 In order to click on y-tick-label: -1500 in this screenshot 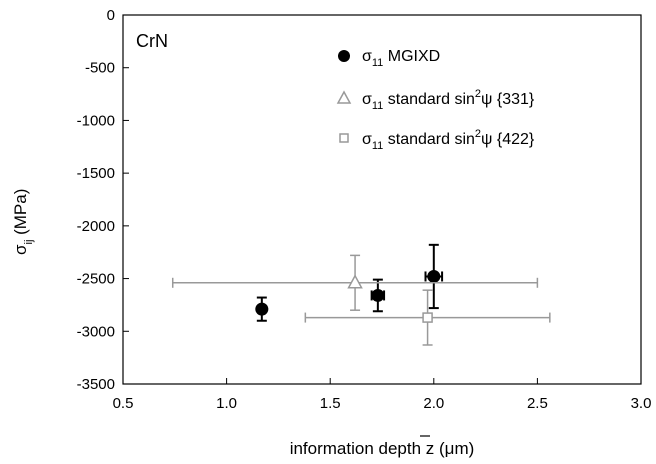, I will do `click(96, 173)`.